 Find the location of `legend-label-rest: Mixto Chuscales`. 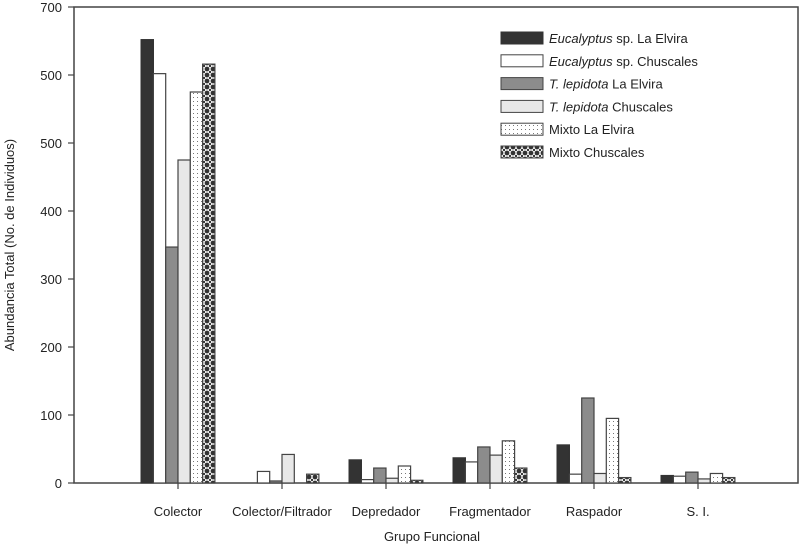

legend-label-rest: Mixto Chuscales is located at coordinates (597, 152).